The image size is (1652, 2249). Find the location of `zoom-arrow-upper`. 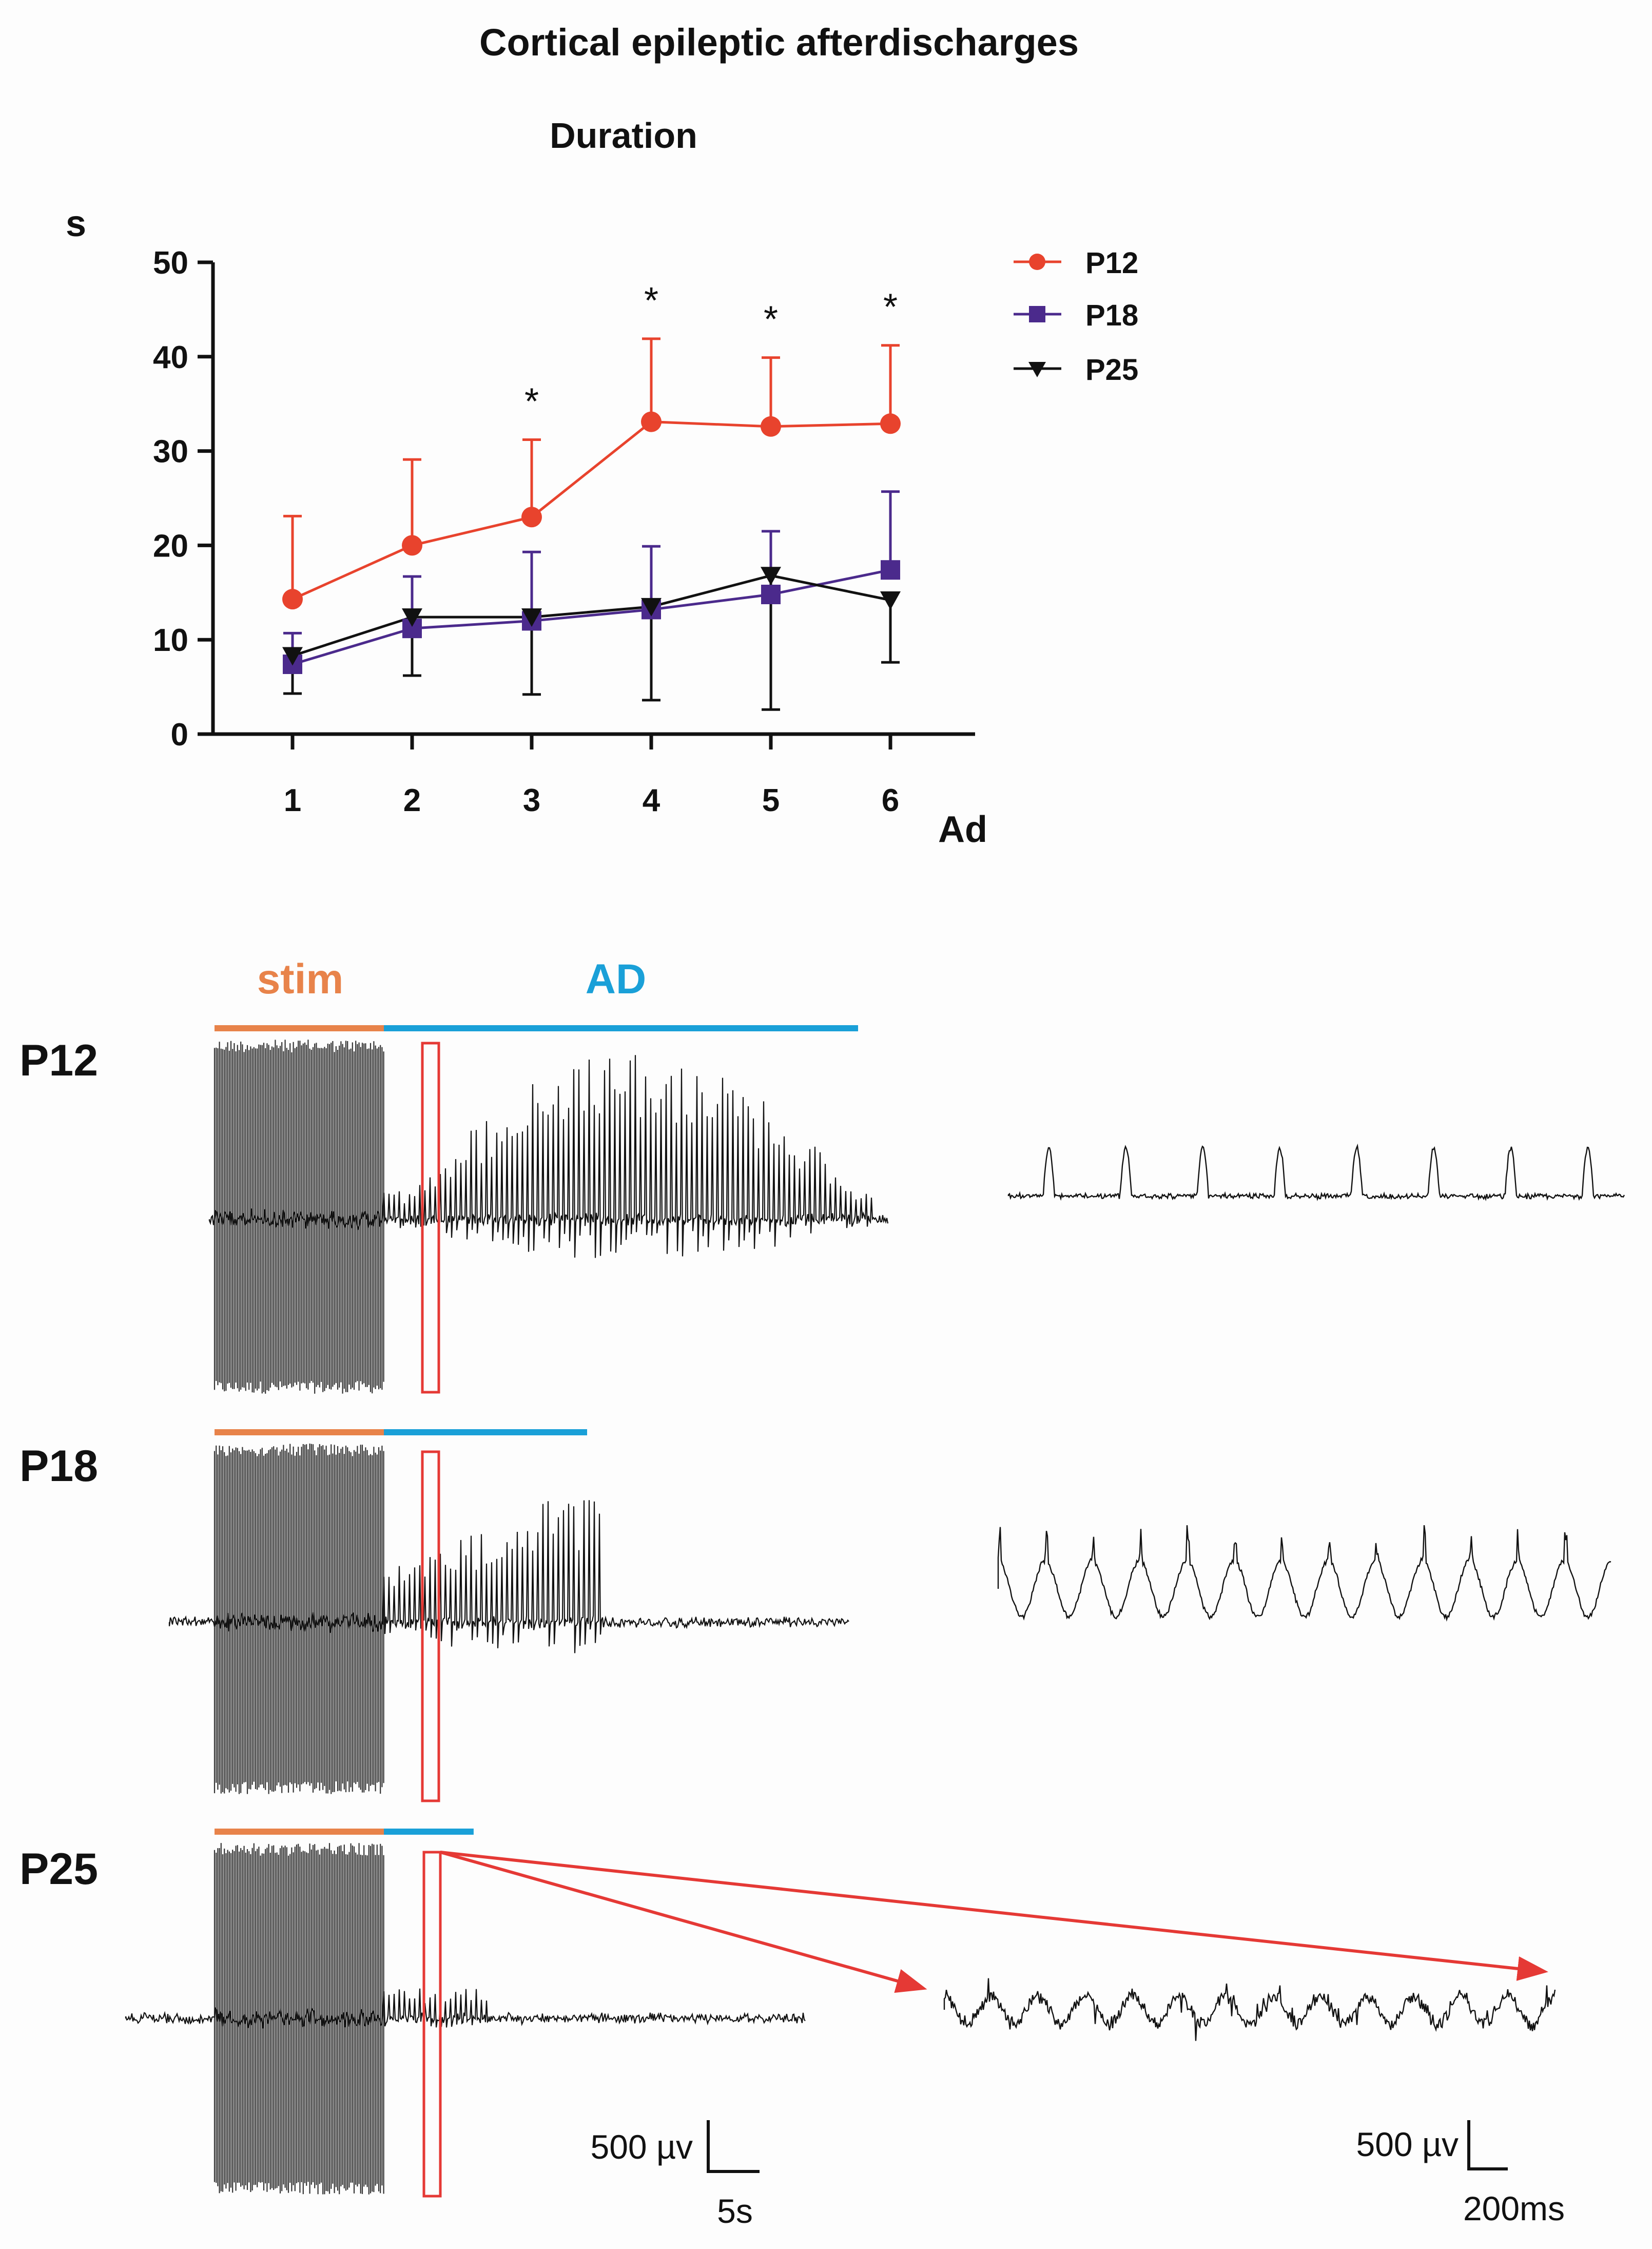

zoom-arrow-upper is located at coordinates (994, 1916).